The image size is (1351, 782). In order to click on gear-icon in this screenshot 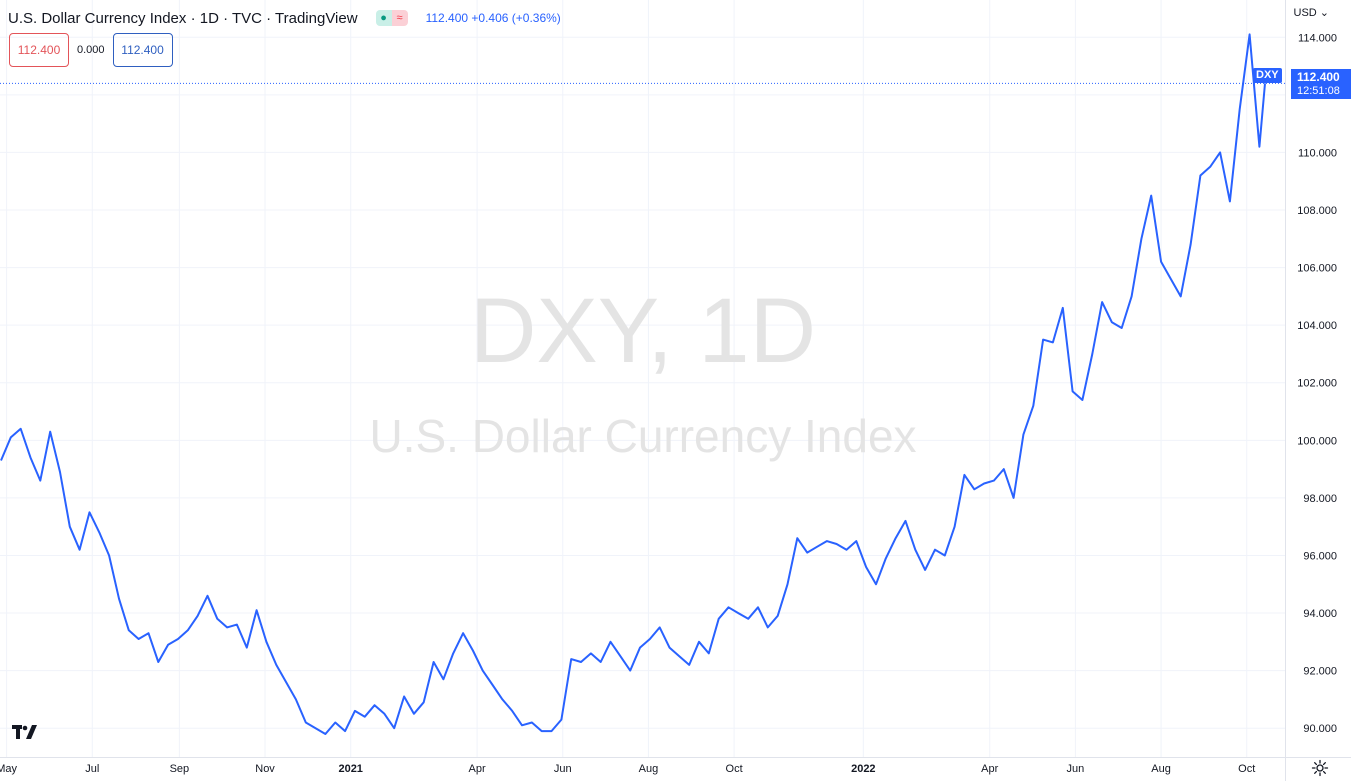, I will do `click(1320, 768)`.